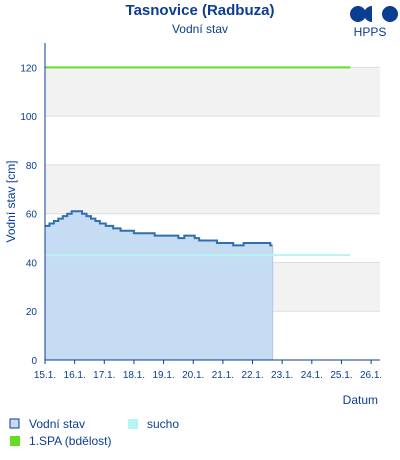 Image resolution: width=400 pixels, height=460 pixels. What do you see at coordinates (193, 375) in the screenshot?
I see `x-tick-label: 20.1.` at bounding box center [193, 375].